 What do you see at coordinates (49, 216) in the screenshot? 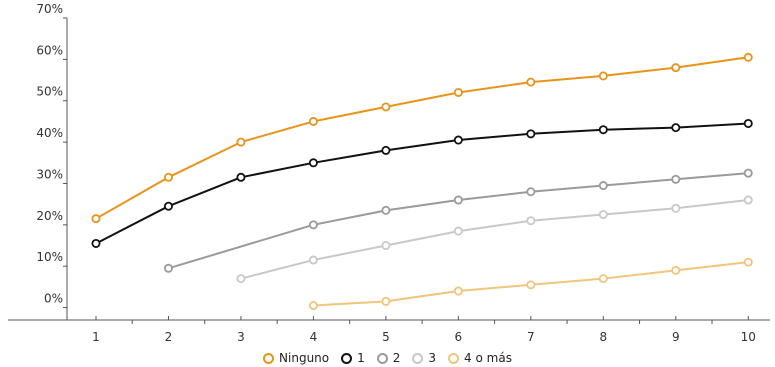
I see `y-tick-label: 20%` at bounding box center [49, 216].